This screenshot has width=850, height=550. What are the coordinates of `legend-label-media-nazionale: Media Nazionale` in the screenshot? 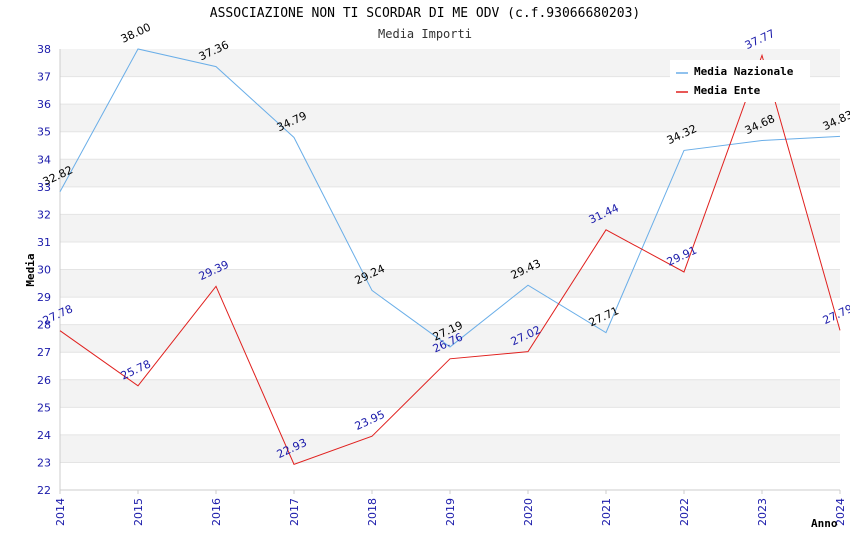 It's located at (744, 71).